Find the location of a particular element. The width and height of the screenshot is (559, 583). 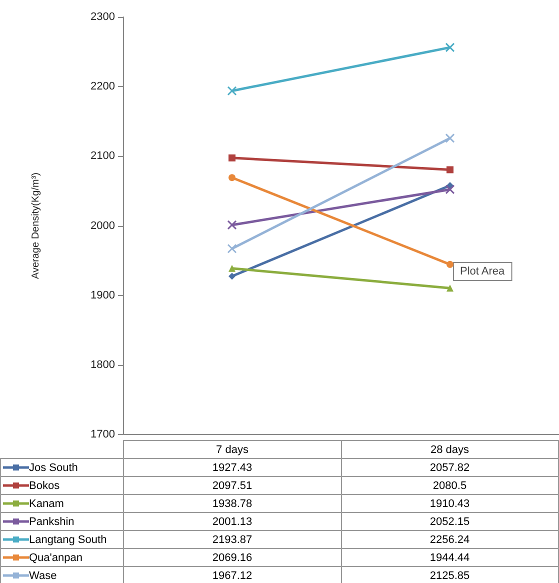

y-tick-label: 2200 is located at coordinates (102, 86).